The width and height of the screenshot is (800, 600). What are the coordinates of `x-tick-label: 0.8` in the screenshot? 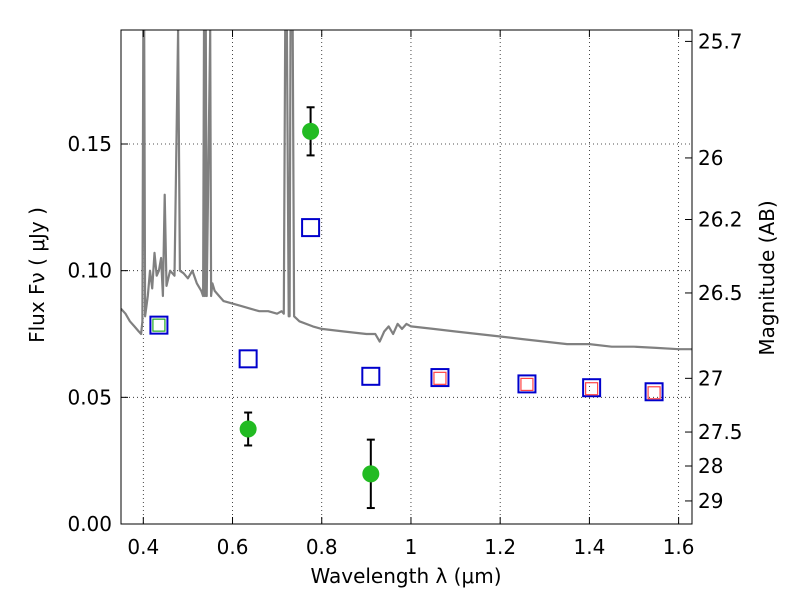 It's located at (322, 547).